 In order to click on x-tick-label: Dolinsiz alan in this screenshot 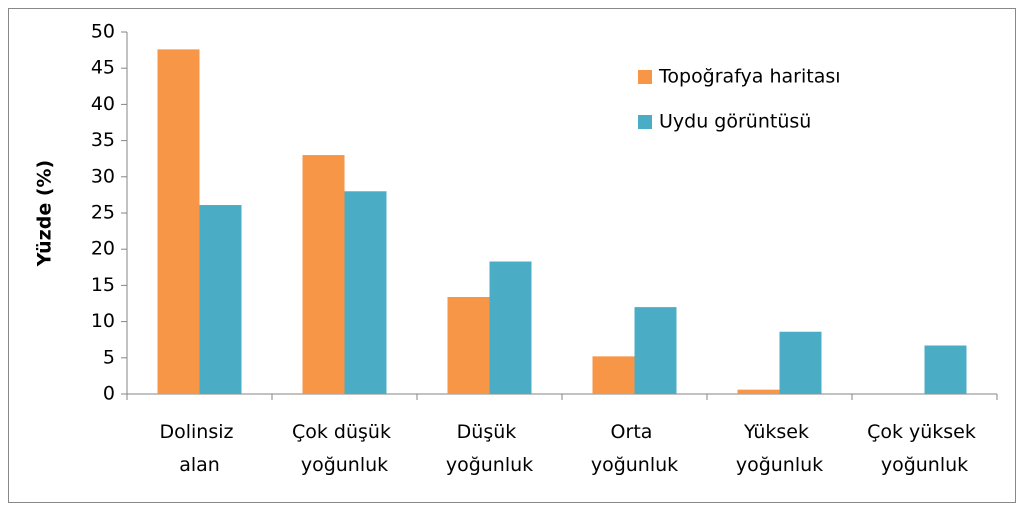, I will do `click(199, 448)`.